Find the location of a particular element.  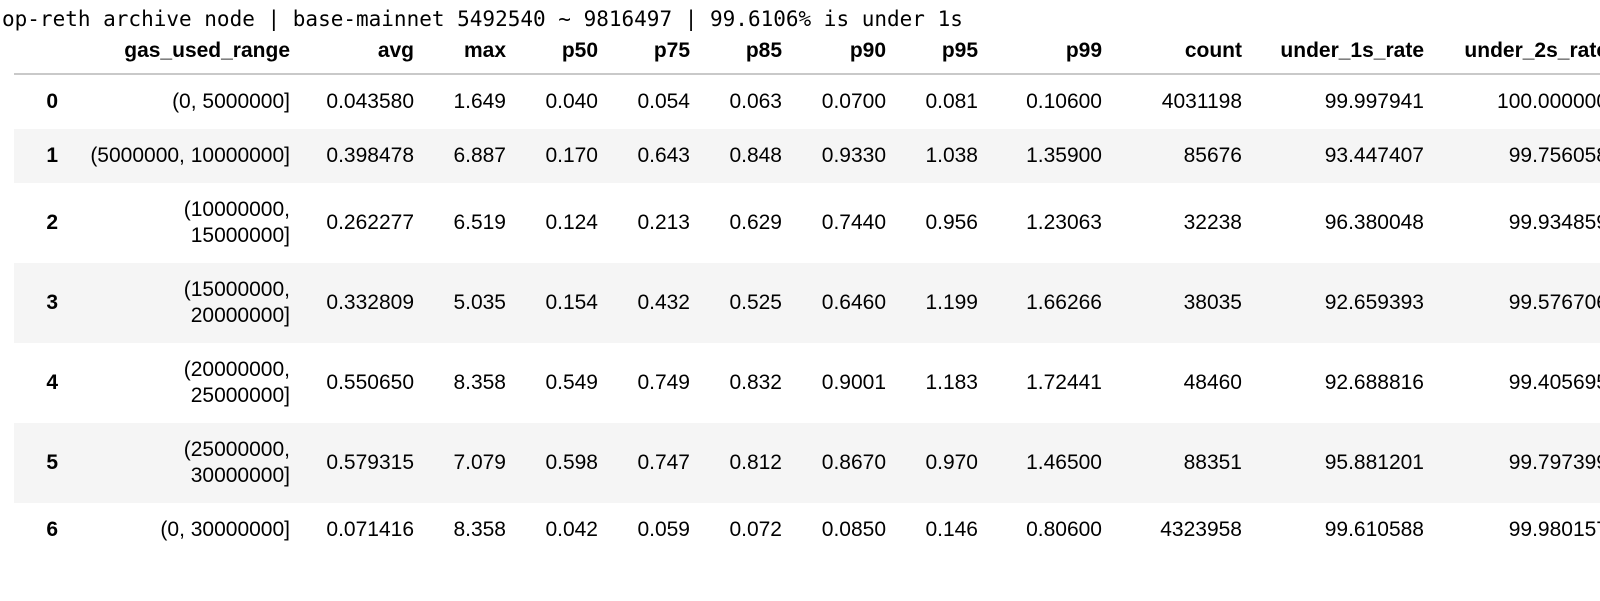

column-header-under-2s-rate: under_2s_rate is located at coordinates (1518, 55).